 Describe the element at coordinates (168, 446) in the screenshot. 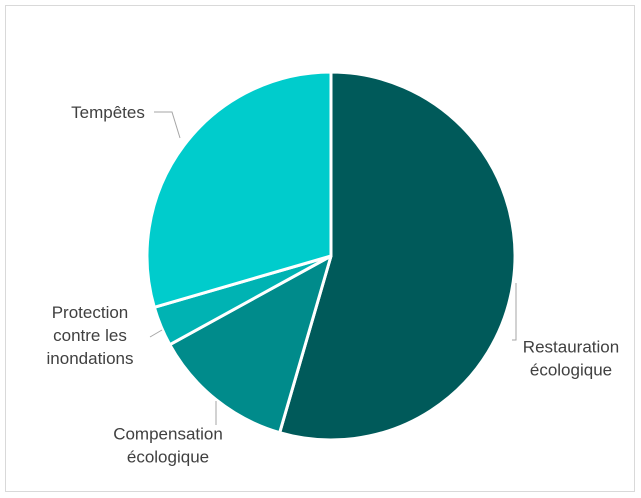

I see `slice-label-1: Compensation écologique` at that location.